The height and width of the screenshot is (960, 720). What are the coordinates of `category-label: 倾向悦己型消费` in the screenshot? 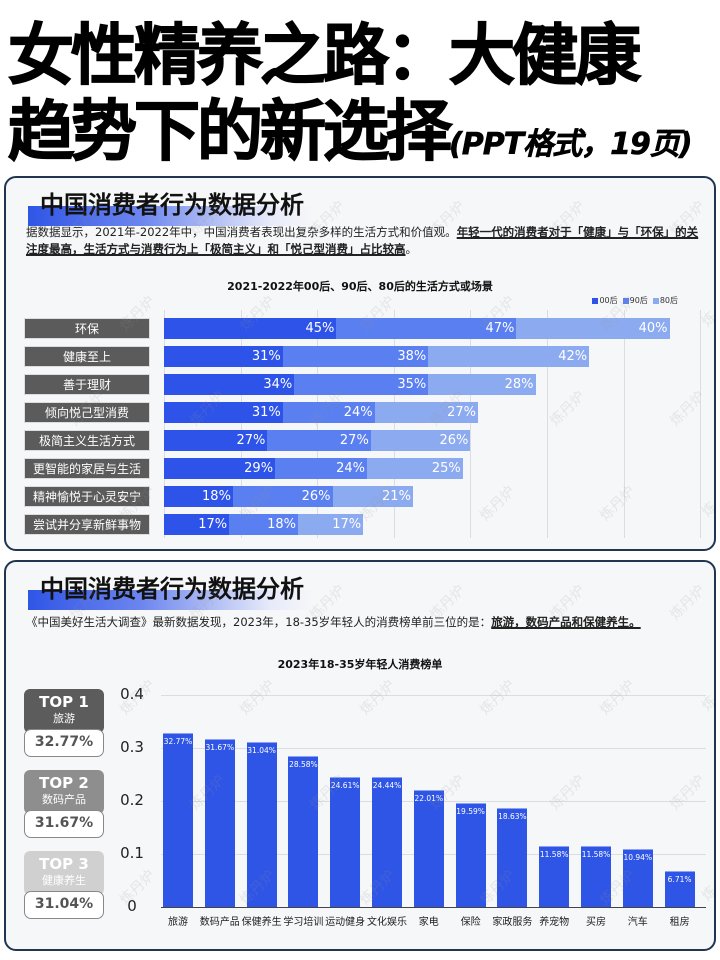 It's located at (87, 412).